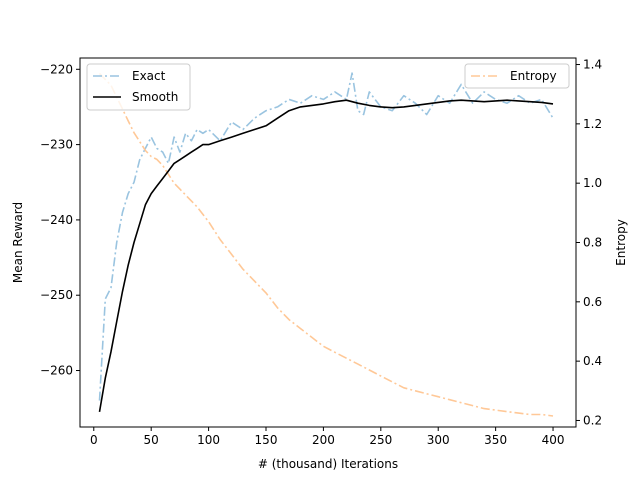  Describe the element at coordinates (592, 124) in the screenshot. I see `y-right-tick-label: 1.2` at that location.